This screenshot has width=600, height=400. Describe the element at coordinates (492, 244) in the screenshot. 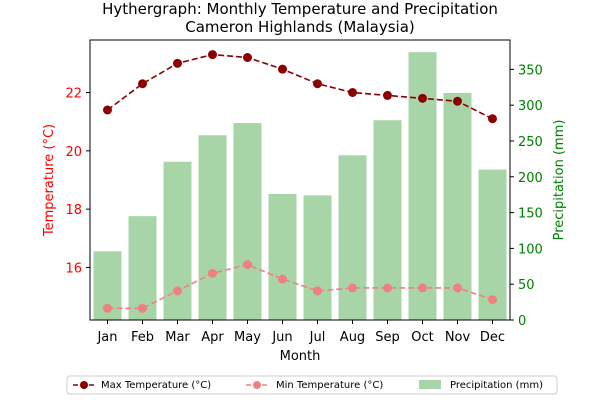

I see `precip-bar-dec` at that location.